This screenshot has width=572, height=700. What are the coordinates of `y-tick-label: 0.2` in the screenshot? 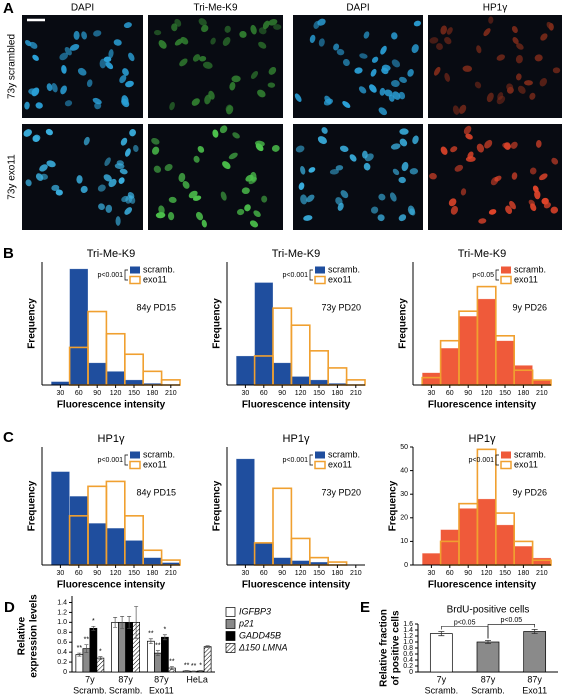 It's located at (62, 662).